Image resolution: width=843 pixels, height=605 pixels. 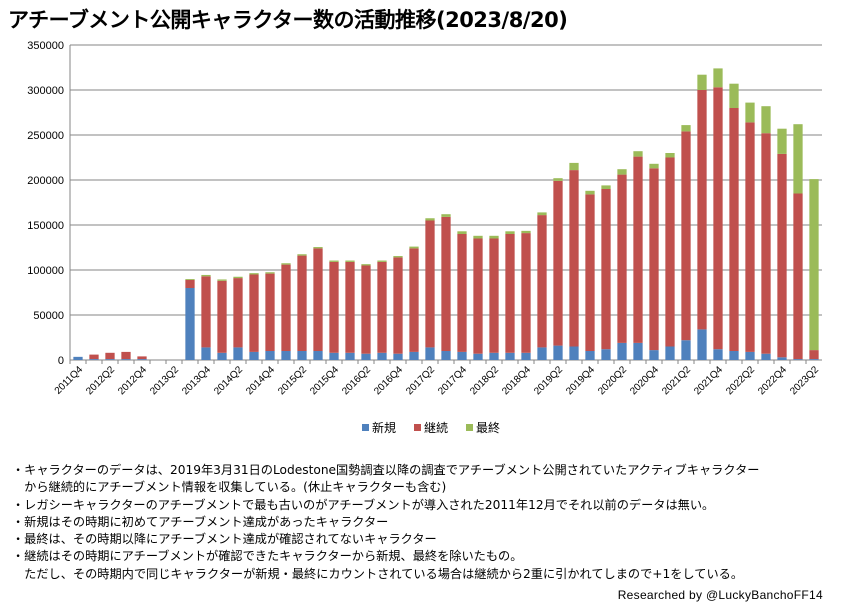 What do you see at coordinates (200, 521) in the screenshot?
I see `note-line: ・新規はその時期に初めてアチーブメント達成があったキャラクター` at bounding box center [200, 521].